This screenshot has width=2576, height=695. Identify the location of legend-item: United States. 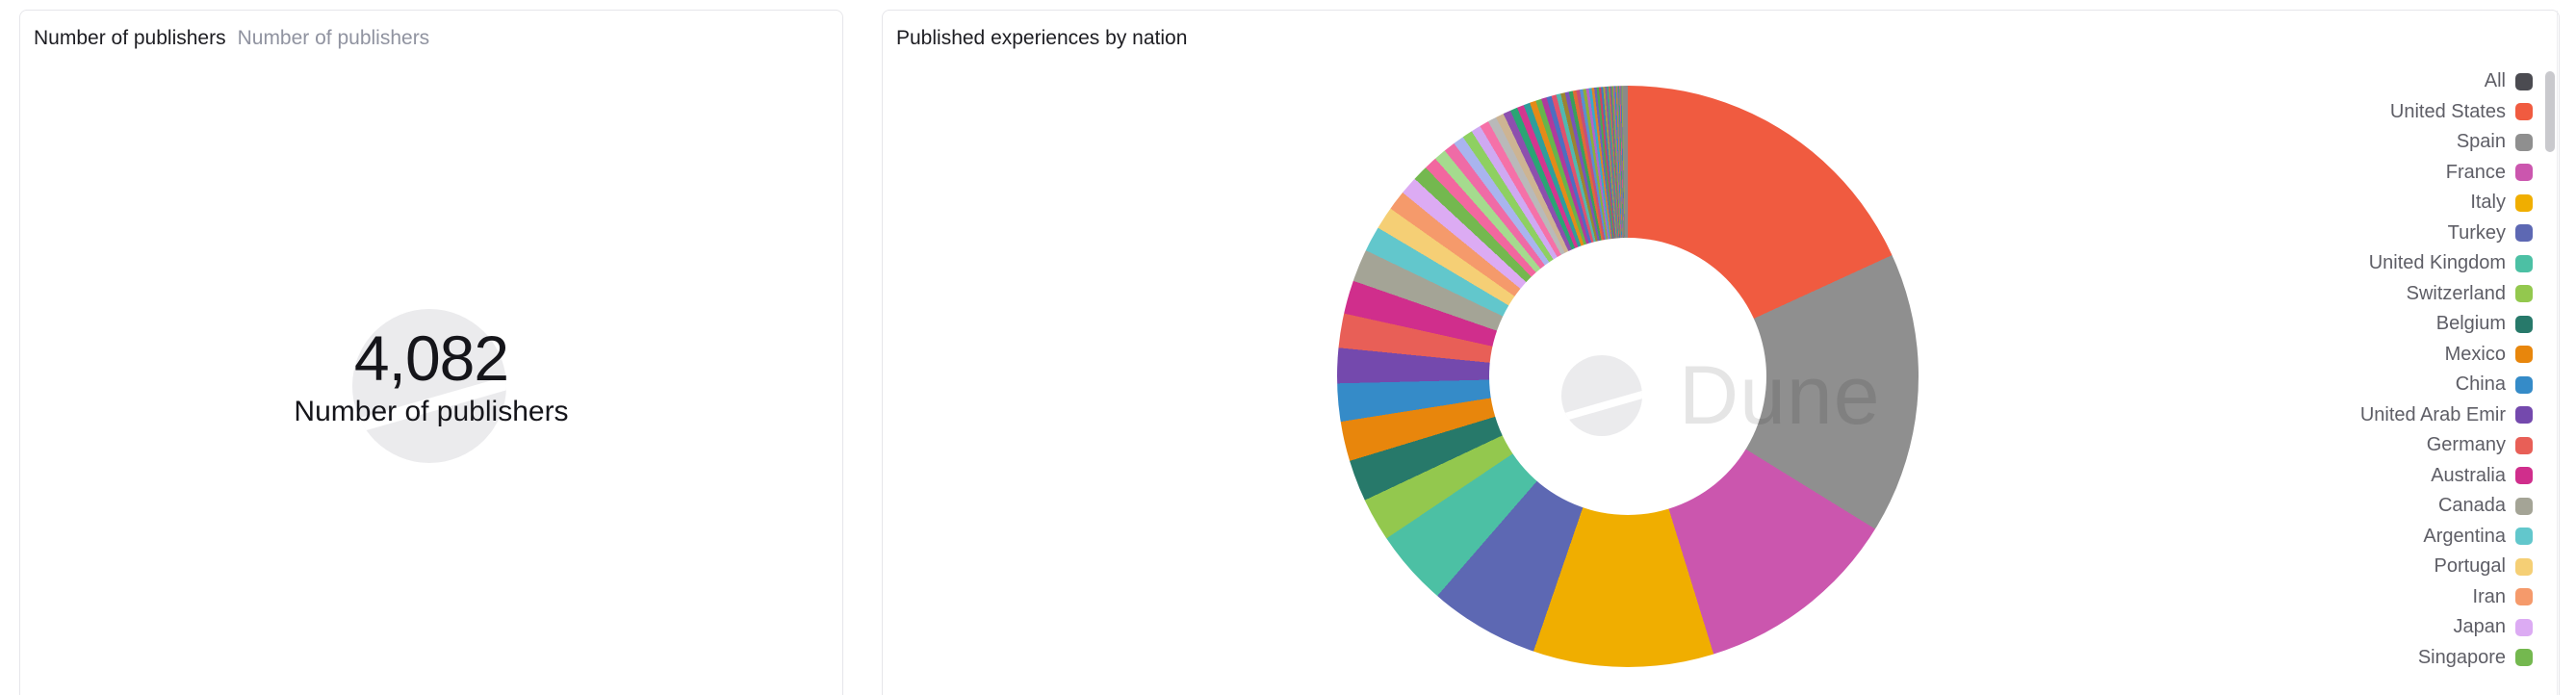
(2389, 113).